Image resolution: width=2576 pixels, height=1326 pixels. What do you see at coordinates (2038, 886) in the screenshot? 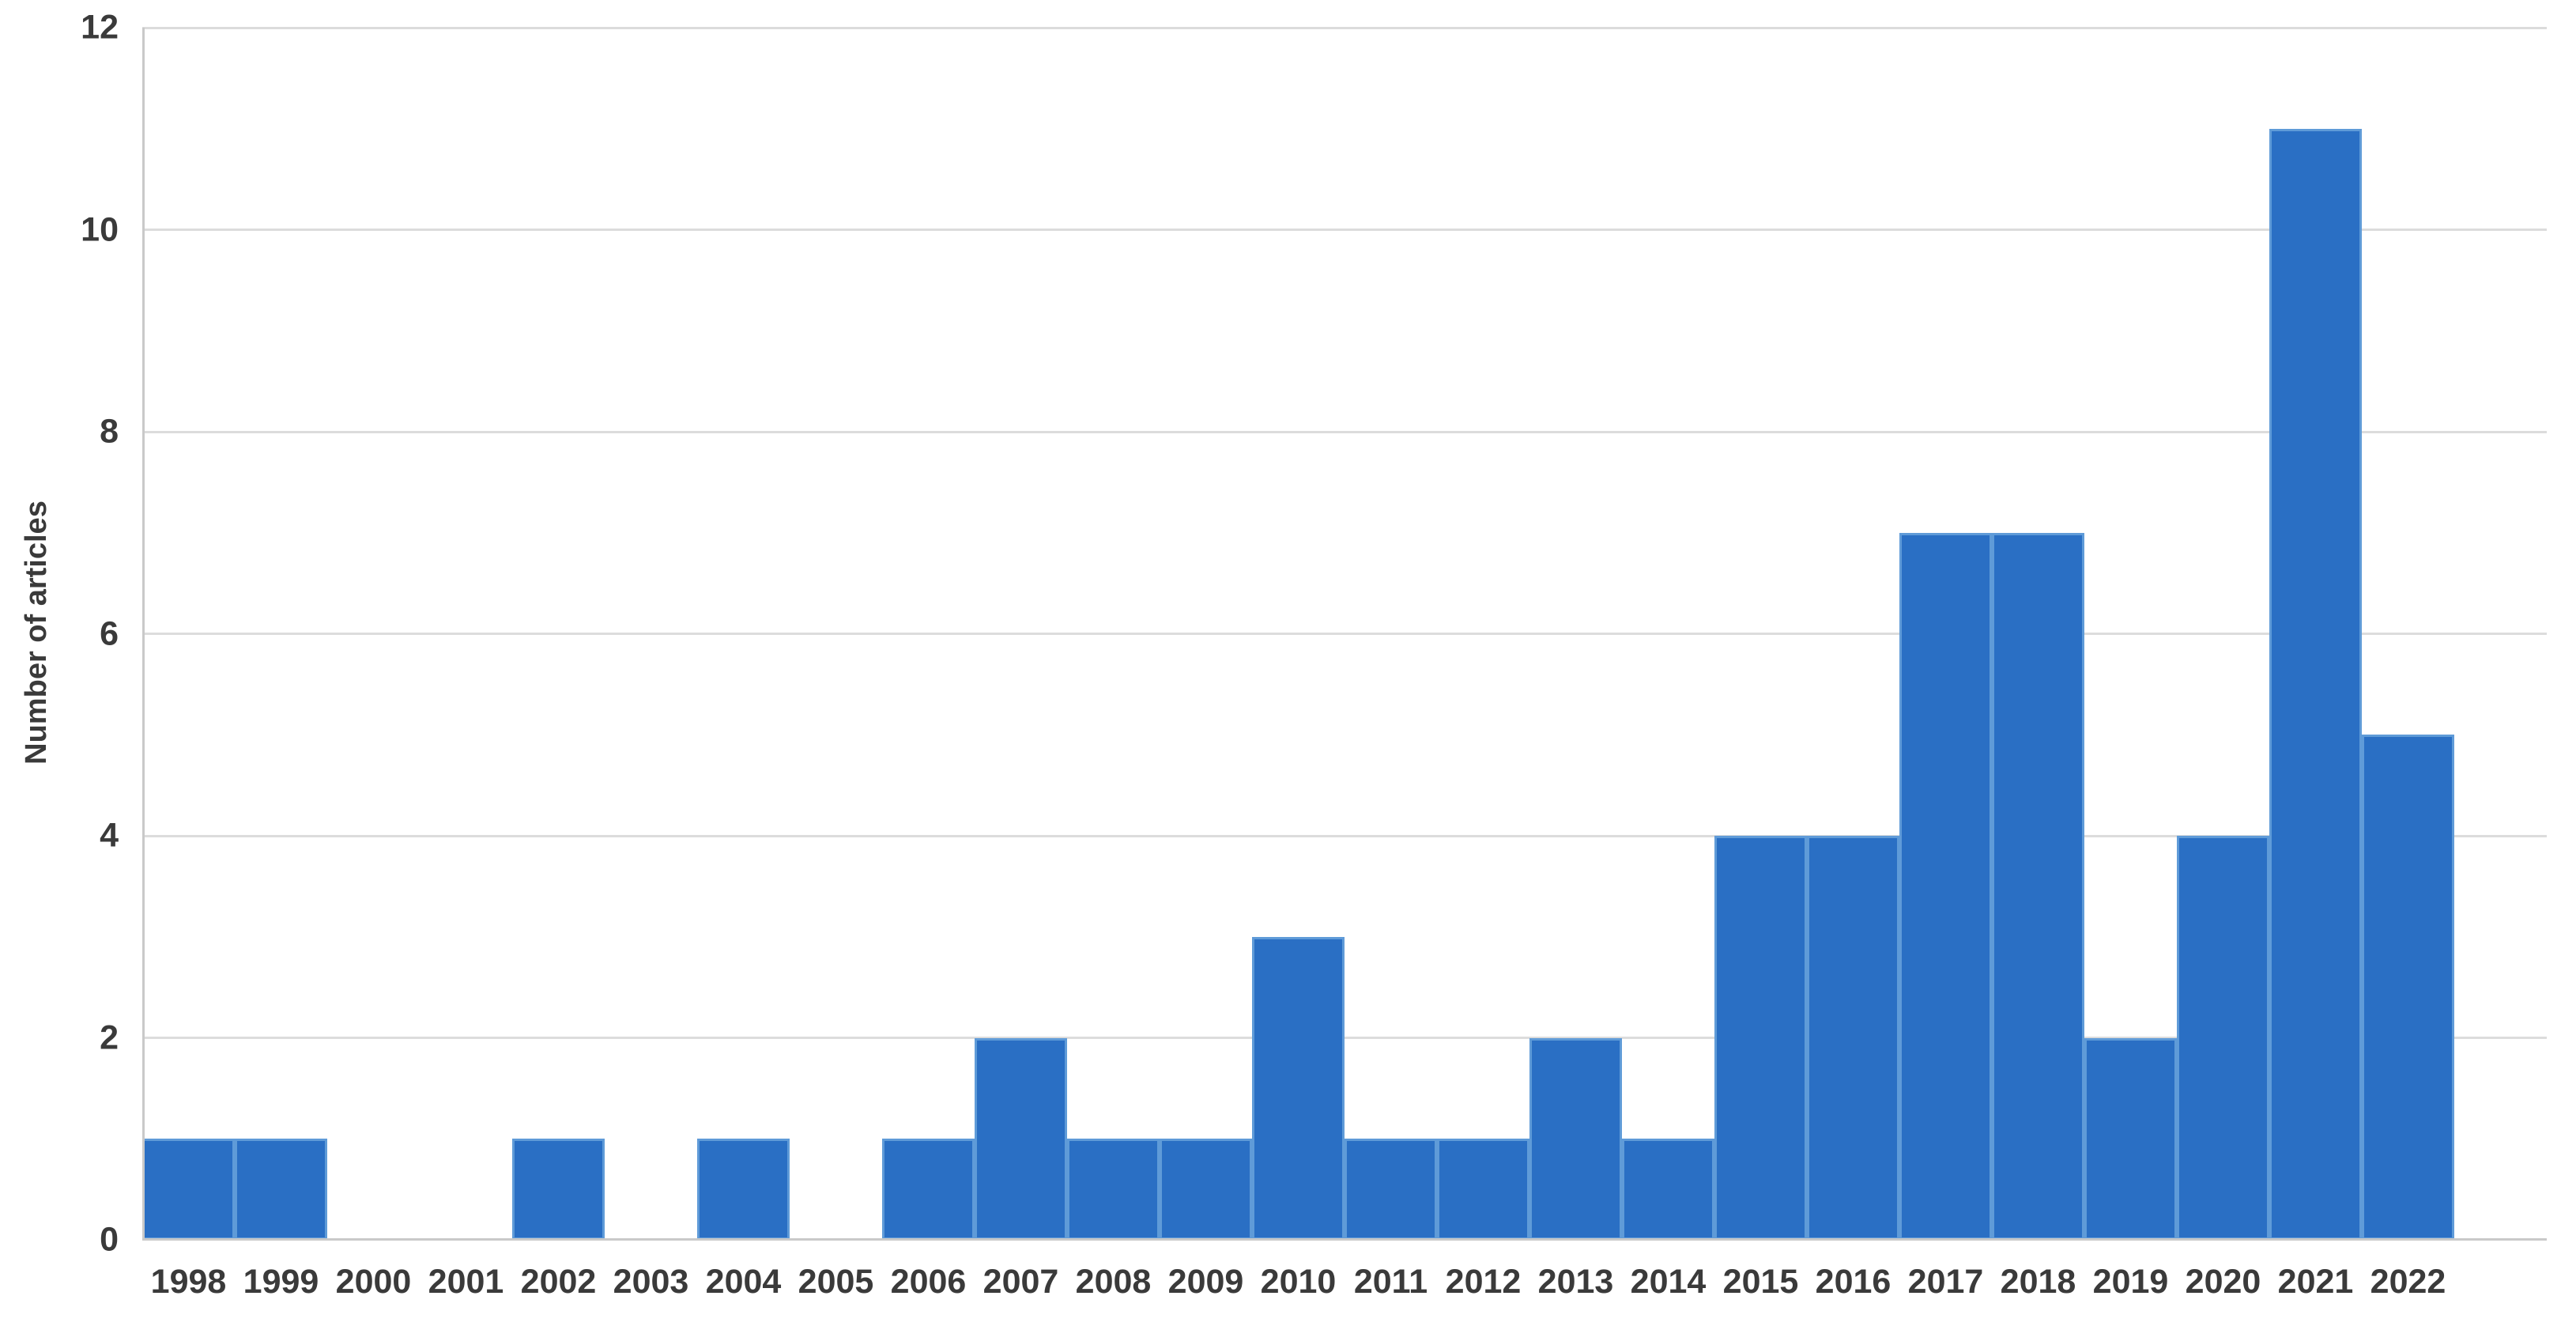
I see `bar-2018` at bounding box center [2038, 886].